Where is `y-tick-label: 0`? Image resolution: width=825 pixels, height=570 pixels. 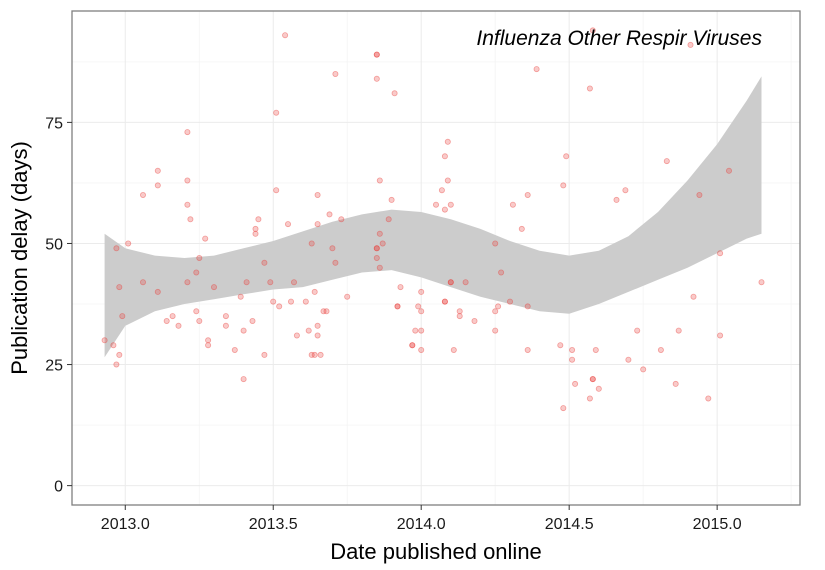
y-tick-label: 0 is located at coordinates (58, 487).